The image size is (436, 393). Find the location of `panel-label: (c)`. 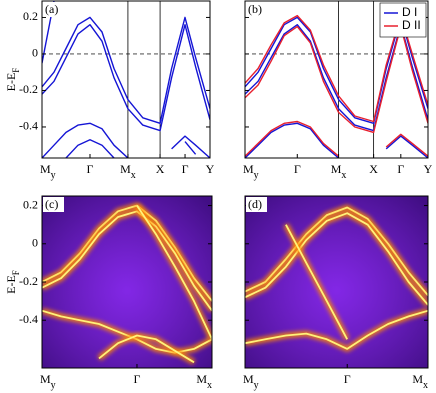

panel-label: (c) is located at coordinates (51, 204).